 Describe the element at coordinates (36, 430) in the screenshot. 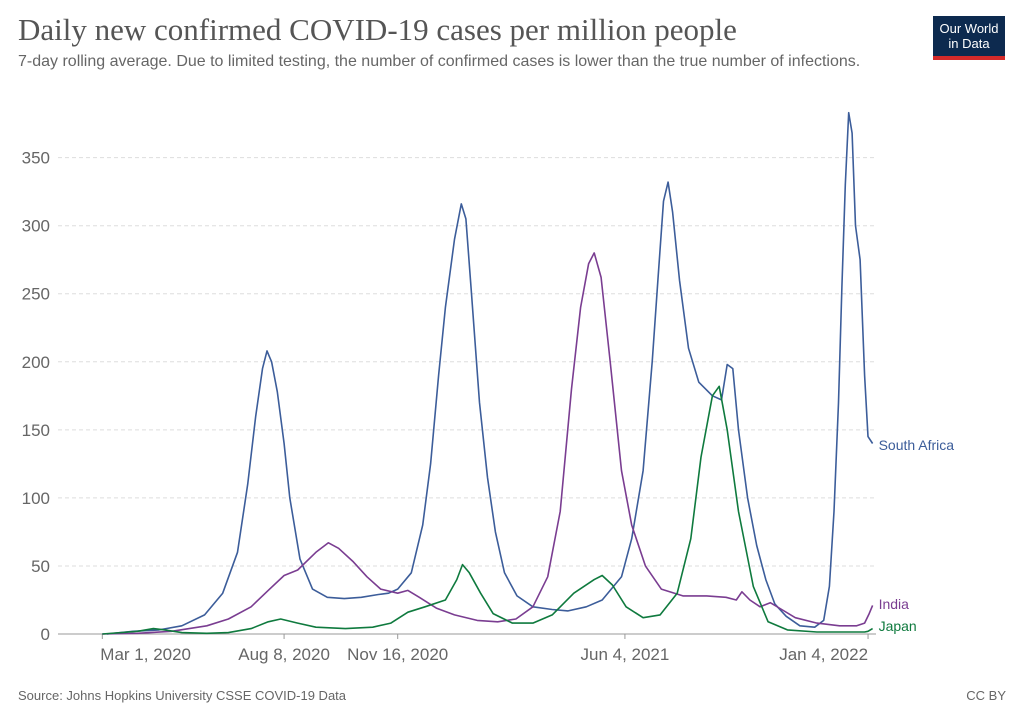

I see `y-tick-label: 150` at that location.